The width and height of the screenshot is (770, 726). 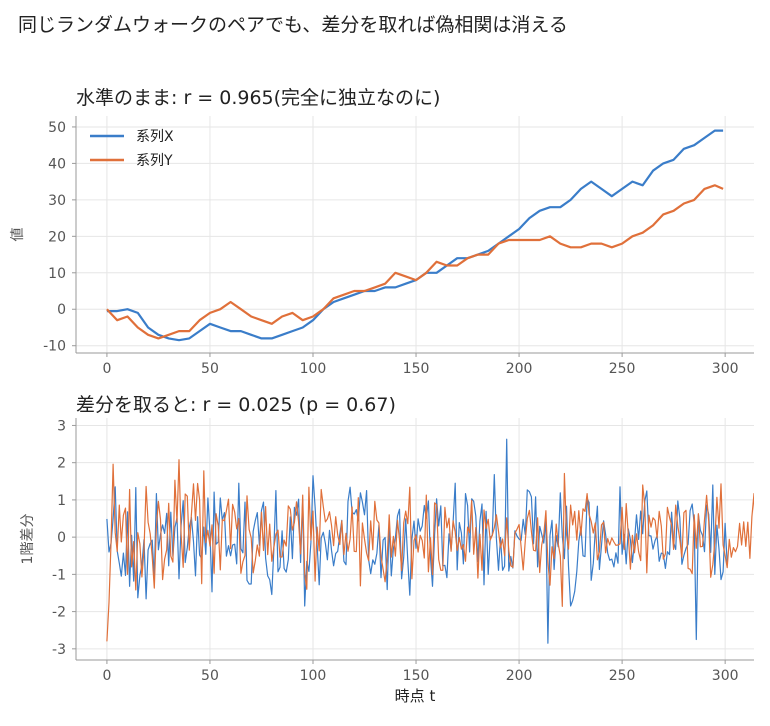 What do you see at coordinates (61, 464) in the screenshot?
I see `y-tick-label: 2` at bounding box center [61, 464].